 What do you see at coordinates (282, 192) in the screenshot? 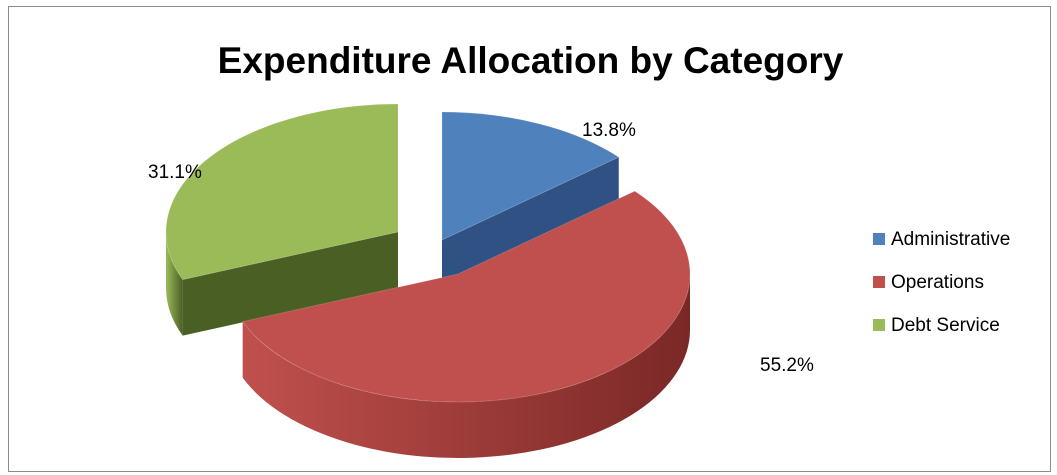
I see `pie-slice-debt-service` at bounding box center [282, 192].